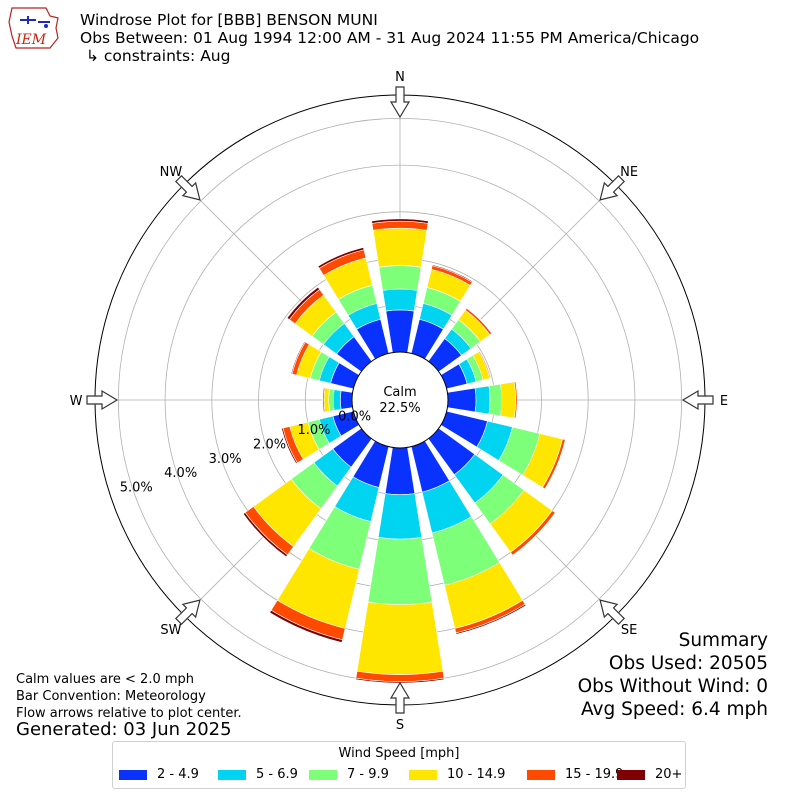 The image size is (800, 800). Describe the element at coordinates (298, 358) in the screenshot. I see `bar-WNW-bin6` at that location.